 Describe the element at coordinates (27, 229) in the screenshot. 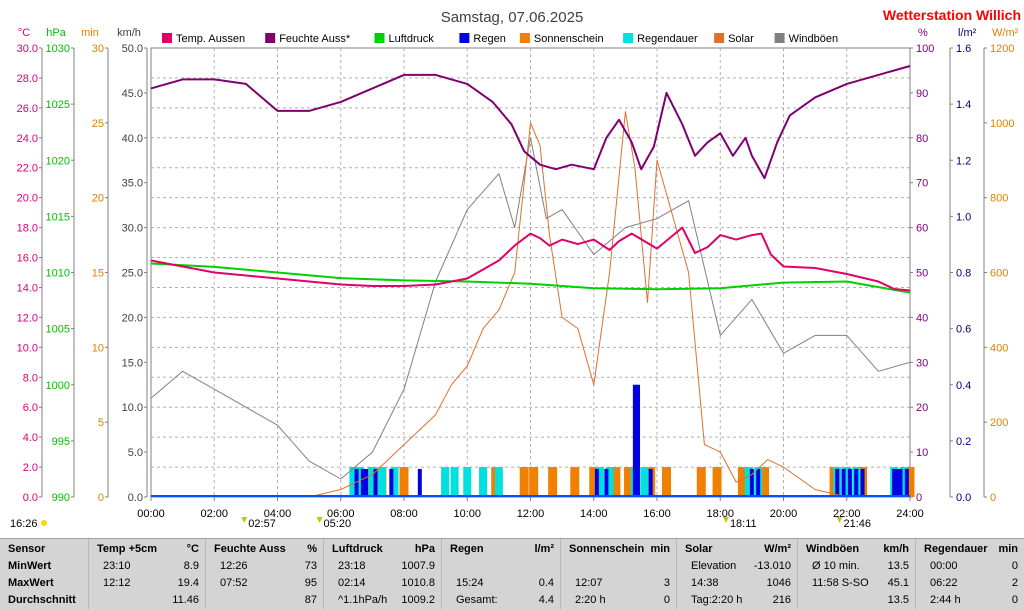

I see `axis-tick-label-left: 18.0` at that location.